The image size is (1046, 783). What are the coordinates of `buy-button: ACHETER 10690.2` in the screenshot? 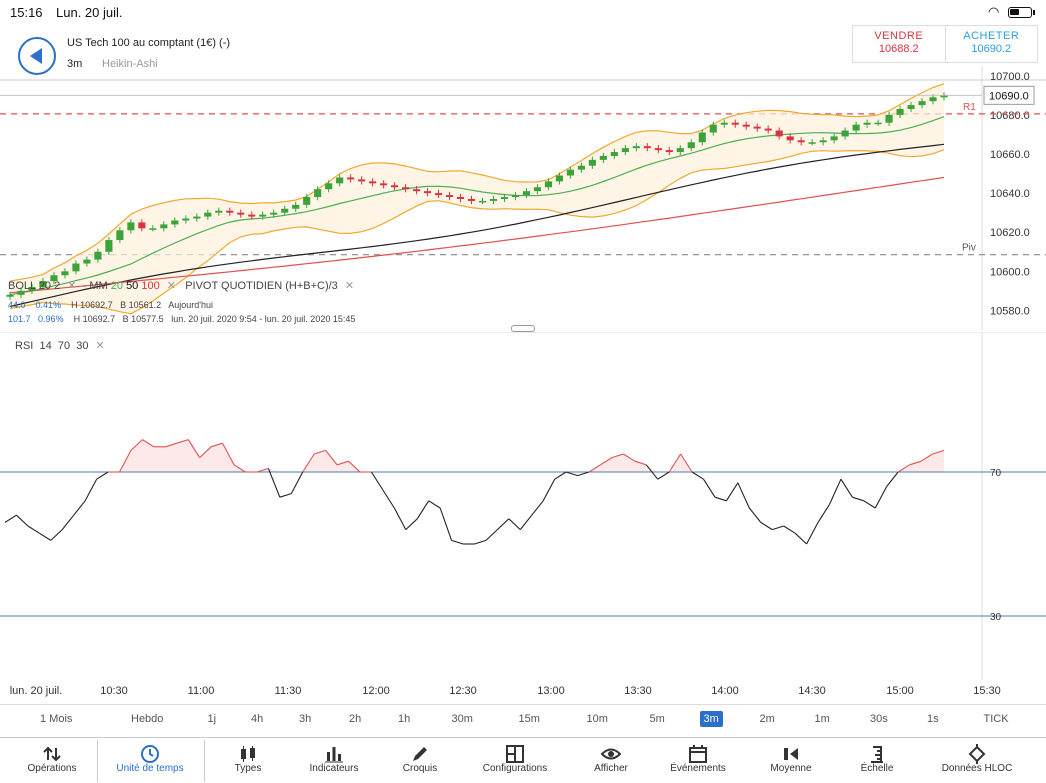 It's located at (992, 44).